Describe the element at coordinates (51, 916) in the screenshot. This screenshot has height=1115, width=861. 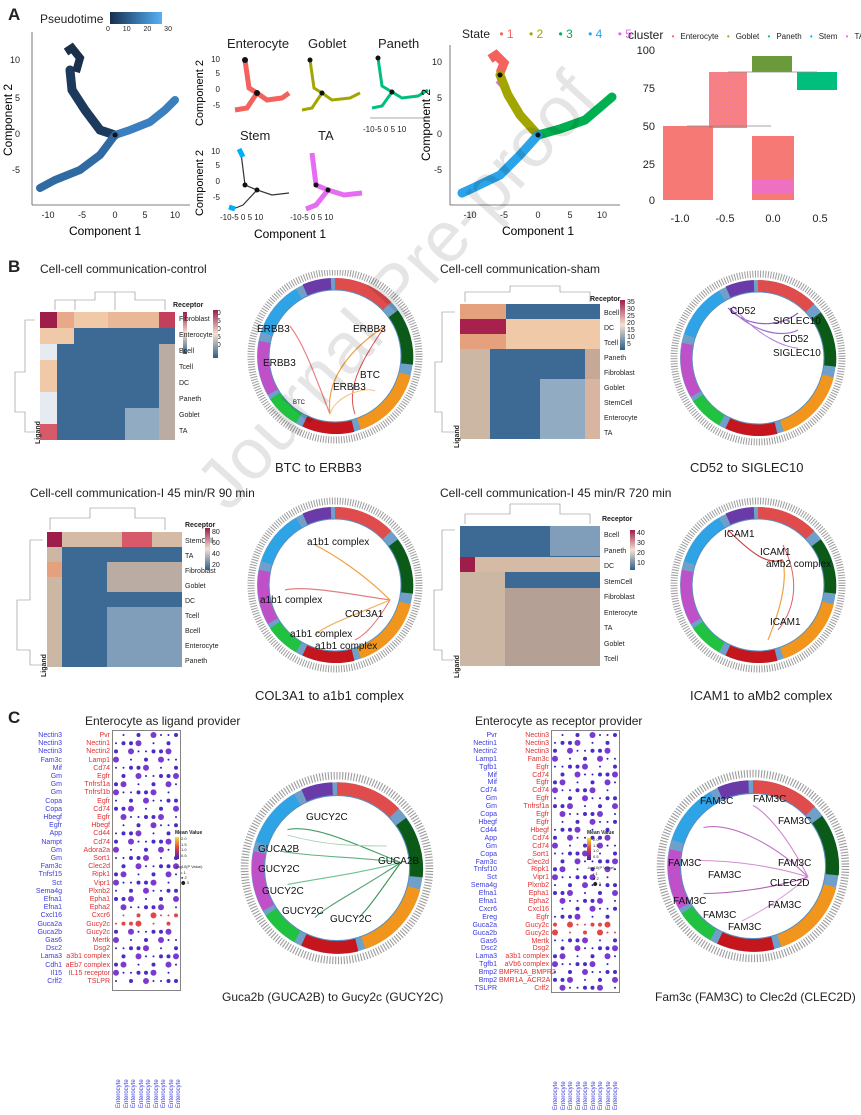
I see `dot-label: Cxcl16` at that location.